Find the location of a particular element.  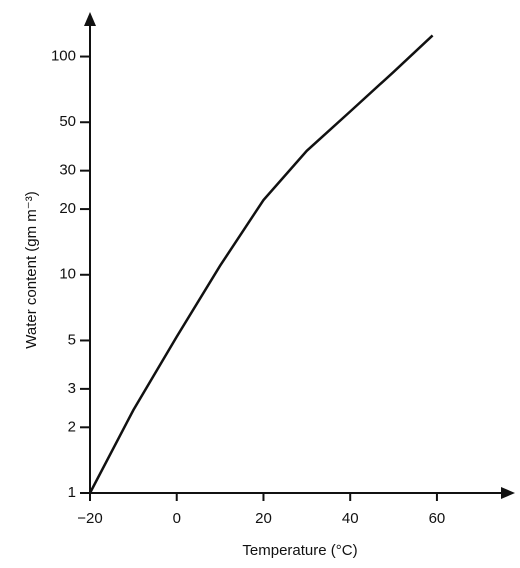

y-tick-label: 50 is located at coordinates (67, 121).